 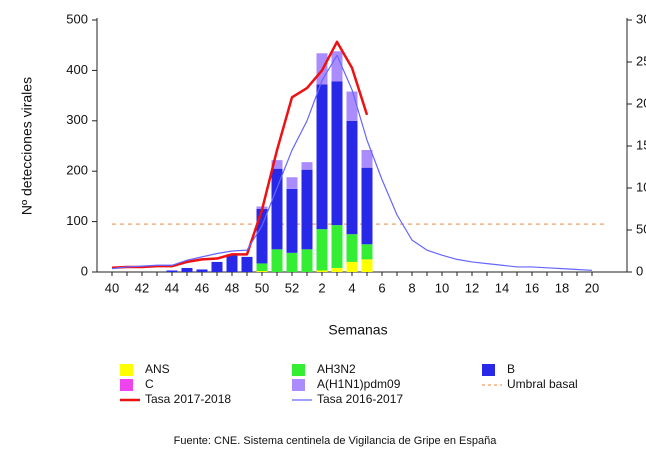 I want to click on x-tick-label: 14, so click(x=502, y=287).